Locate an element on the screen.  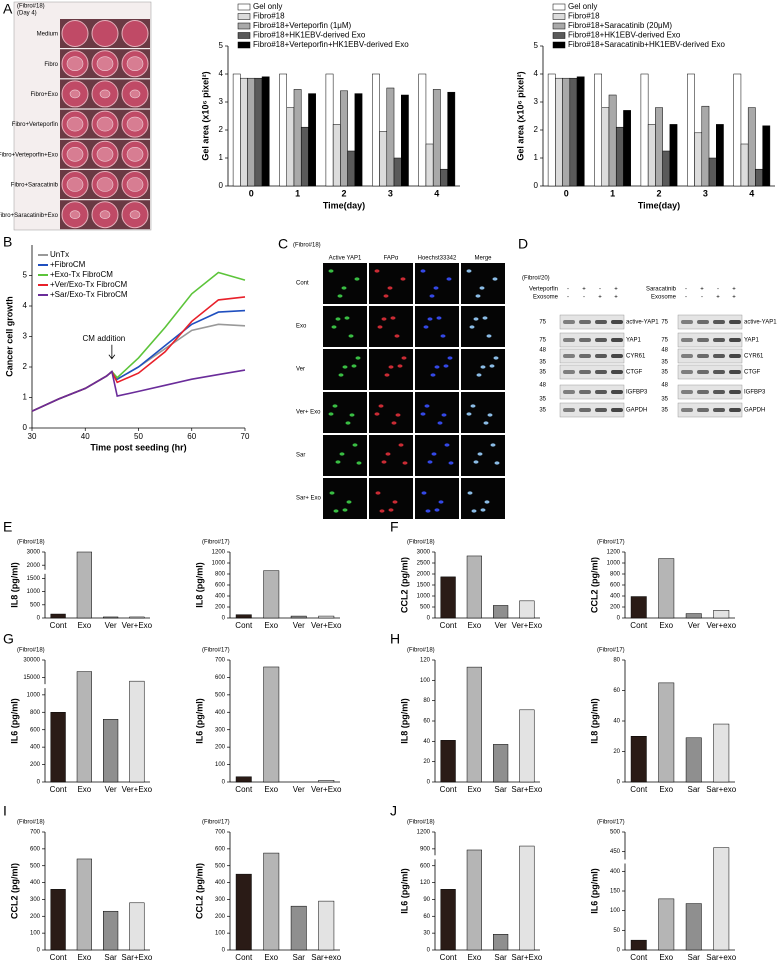
x-tick-label: 1 is located at coordinates (612, 193).